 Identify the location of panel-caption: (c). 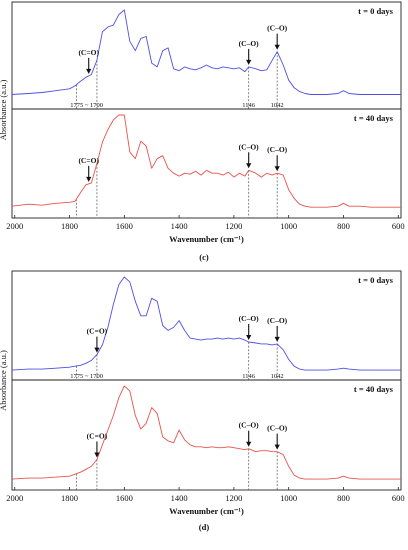
(204, 257).